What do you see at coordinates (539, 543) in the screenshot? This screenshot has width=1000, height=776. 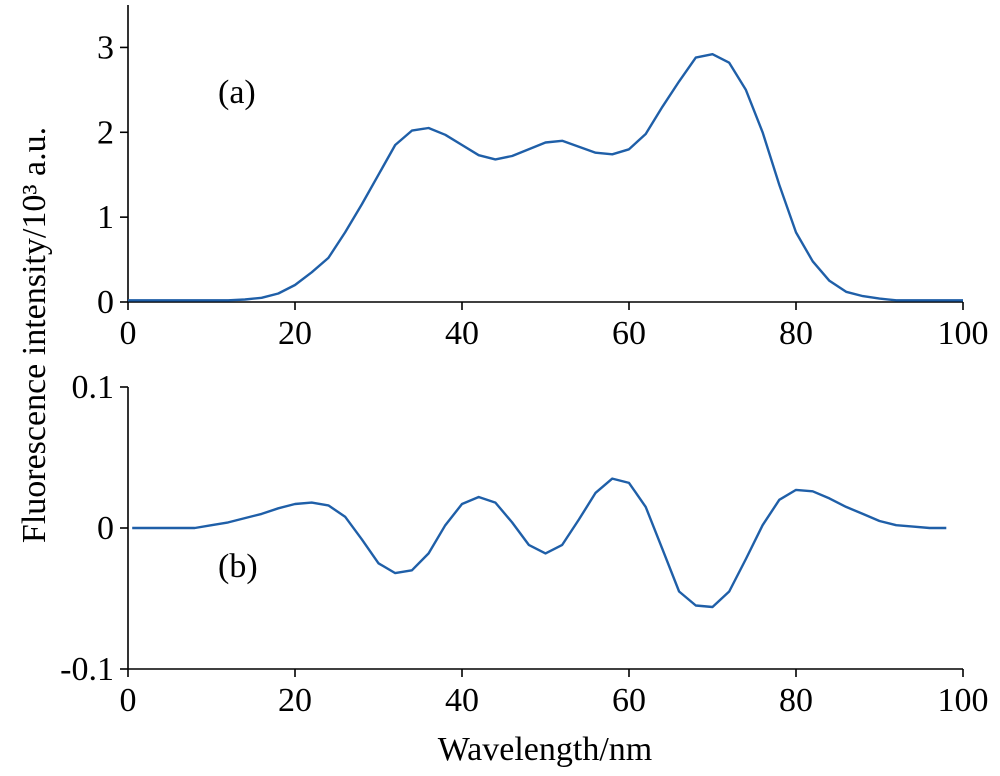 I see `panel-b-series-line` at bounding box center [539, 543].